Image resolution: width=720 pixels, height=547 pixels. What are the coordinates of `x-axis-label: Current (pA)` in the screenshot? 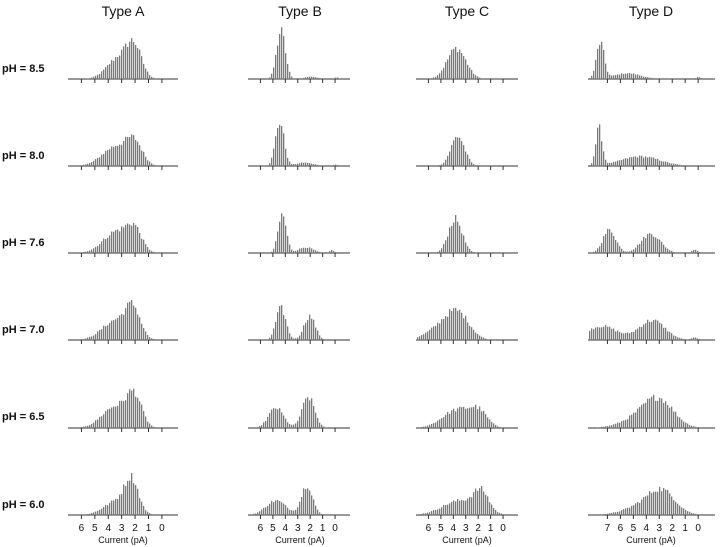 It's located at (651, 540).